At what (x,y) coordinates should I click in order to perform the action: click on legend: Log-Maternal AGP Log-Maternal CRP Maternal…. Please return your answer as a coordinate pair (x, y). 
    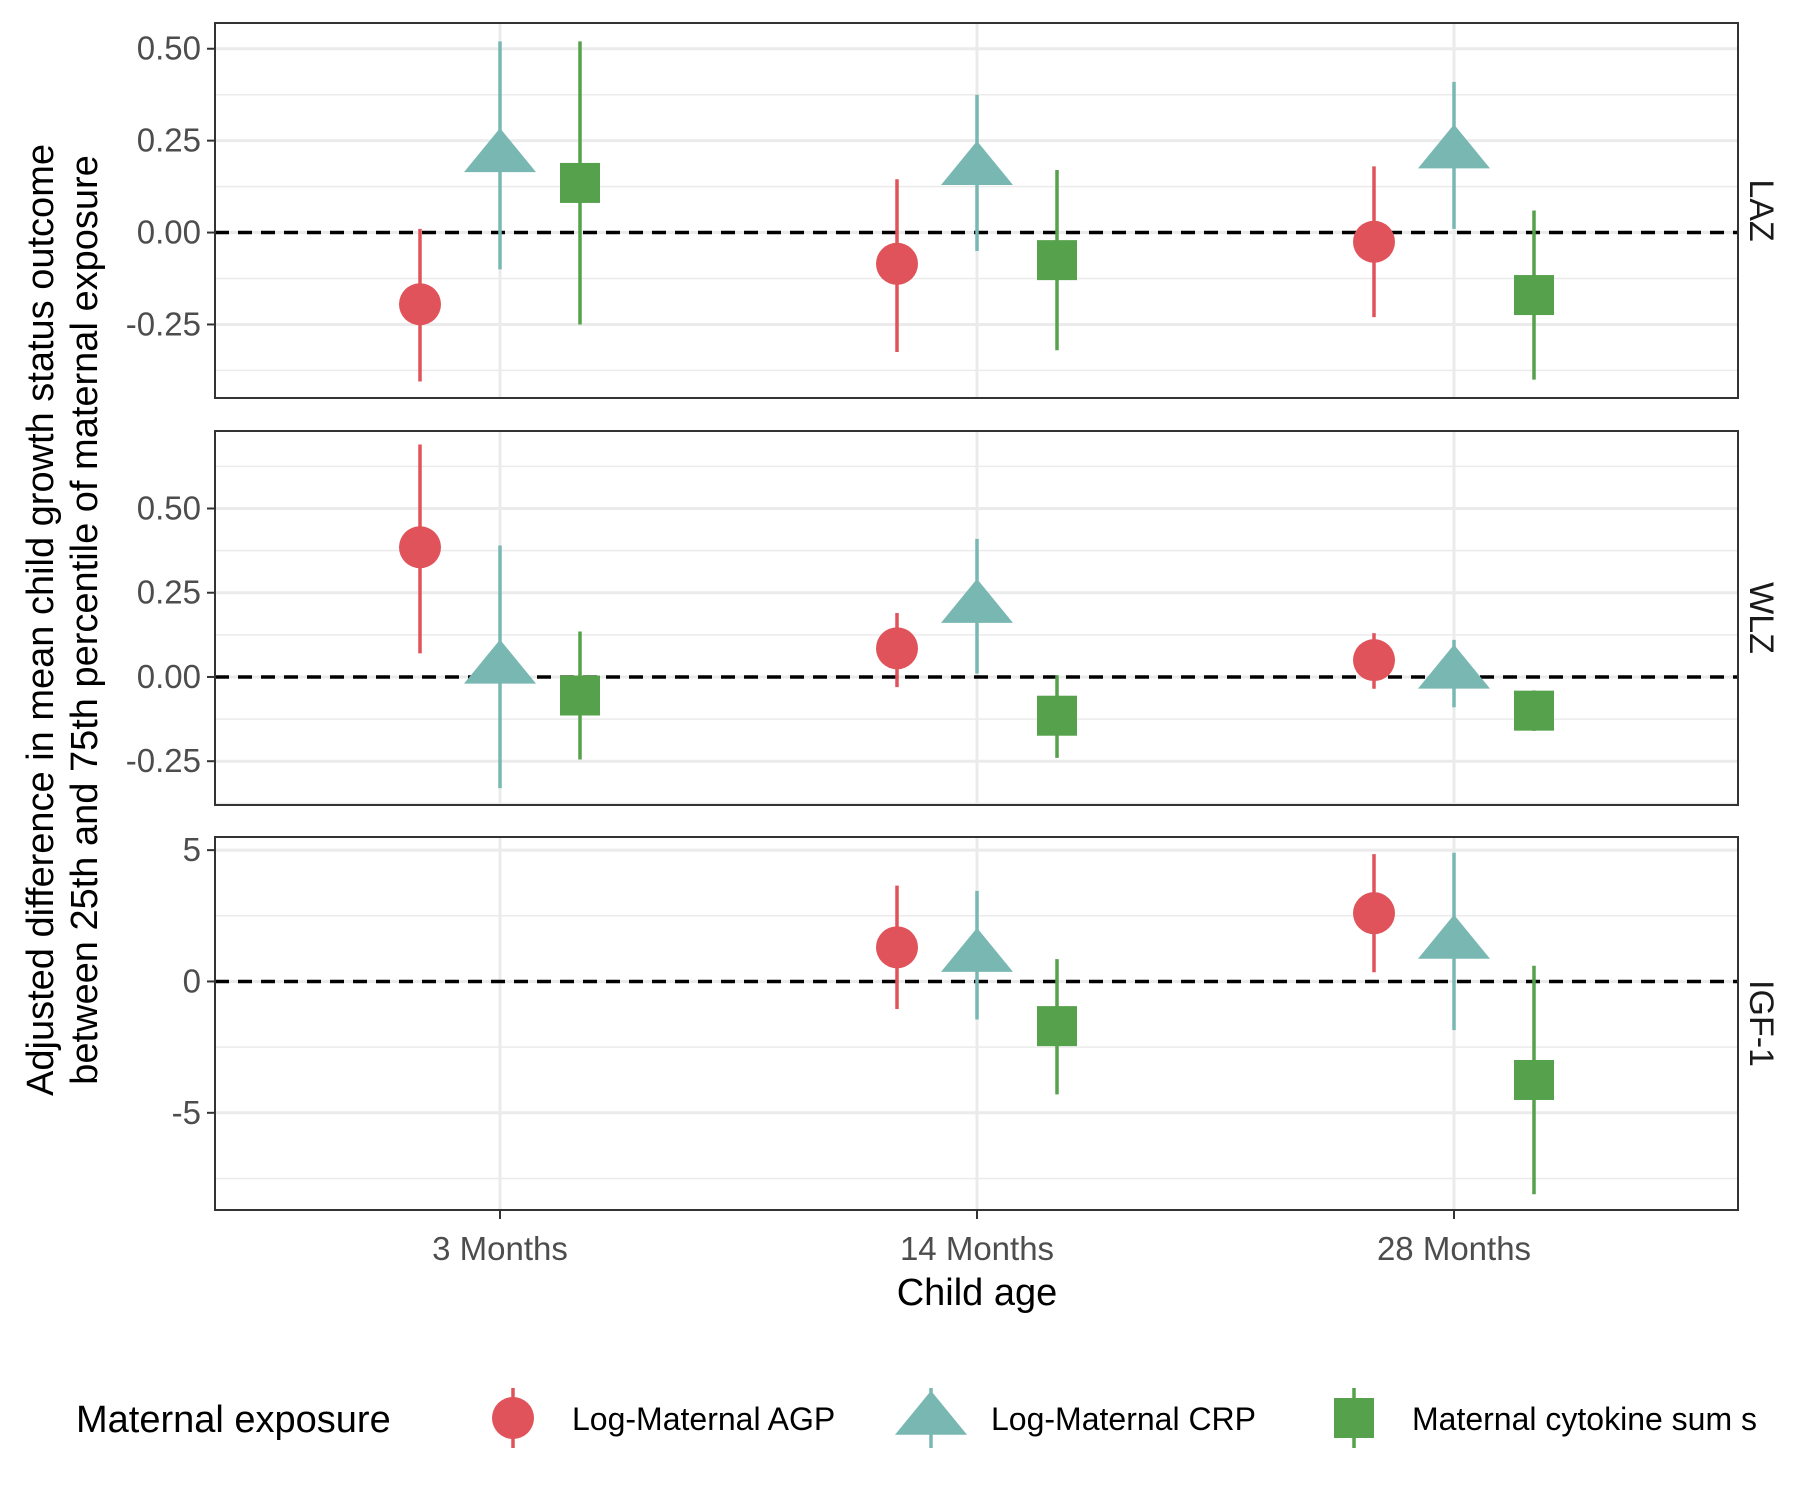
    Looking at the image, I should click on (1124, 1418).